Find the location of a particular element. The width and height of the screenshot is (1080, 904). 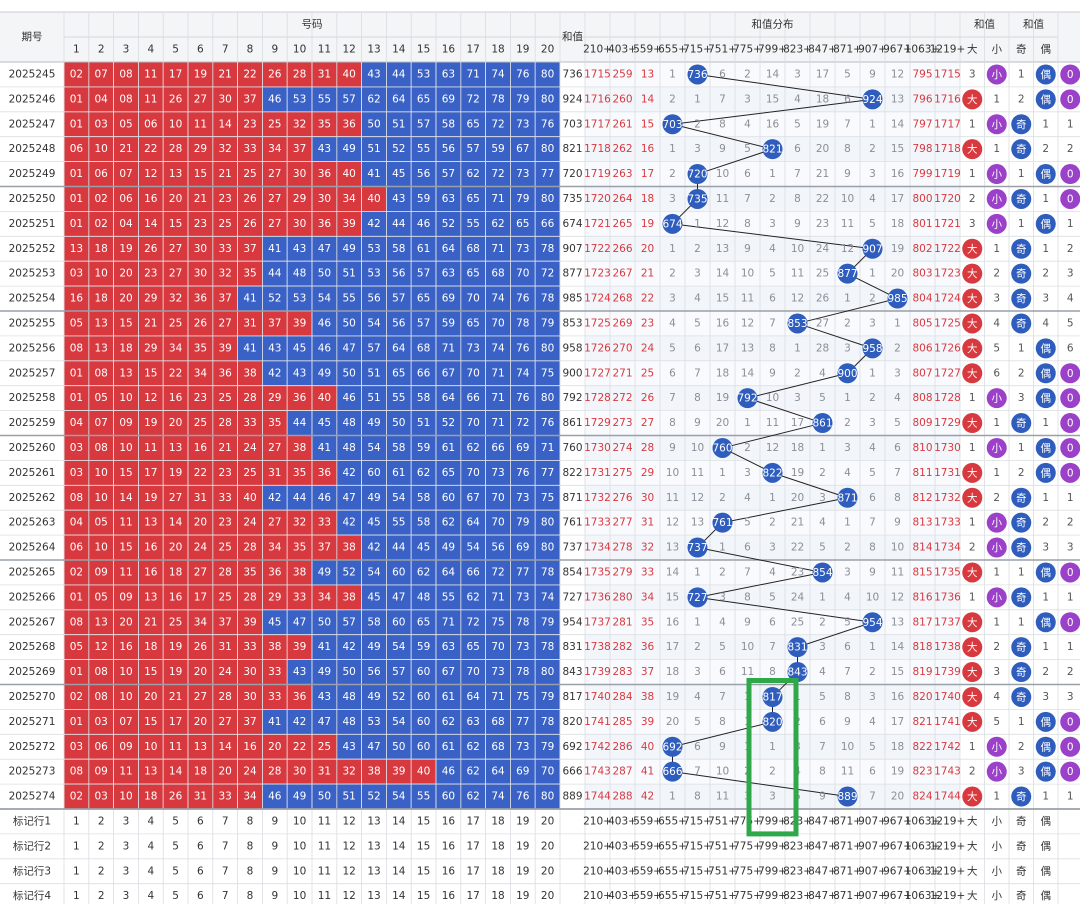

dist-omission: 11 is located at coordinates (697, 473).